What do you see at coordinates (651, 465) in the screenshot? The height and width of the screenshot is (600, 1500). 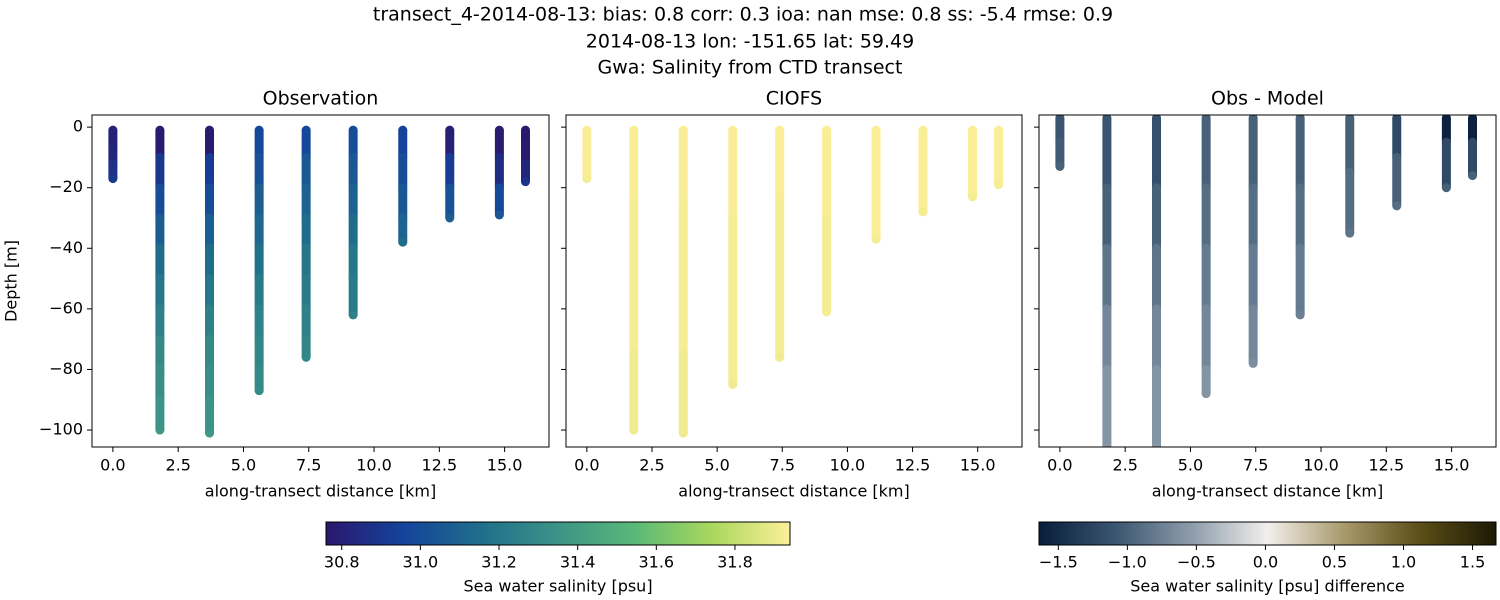 I see `x-tick-label: 2.5` at bounding box center [651, 465].